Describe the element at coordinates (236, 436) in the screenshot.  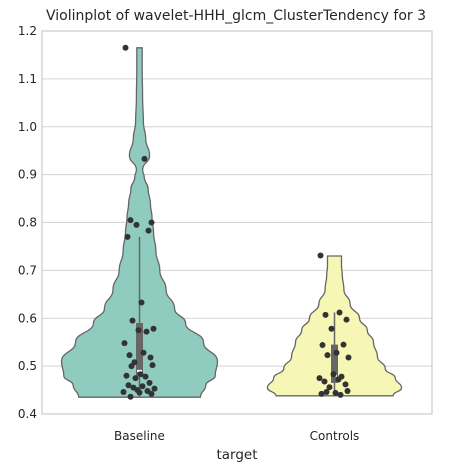
I see `x-tick-labels: Baseline Controls` at that location.